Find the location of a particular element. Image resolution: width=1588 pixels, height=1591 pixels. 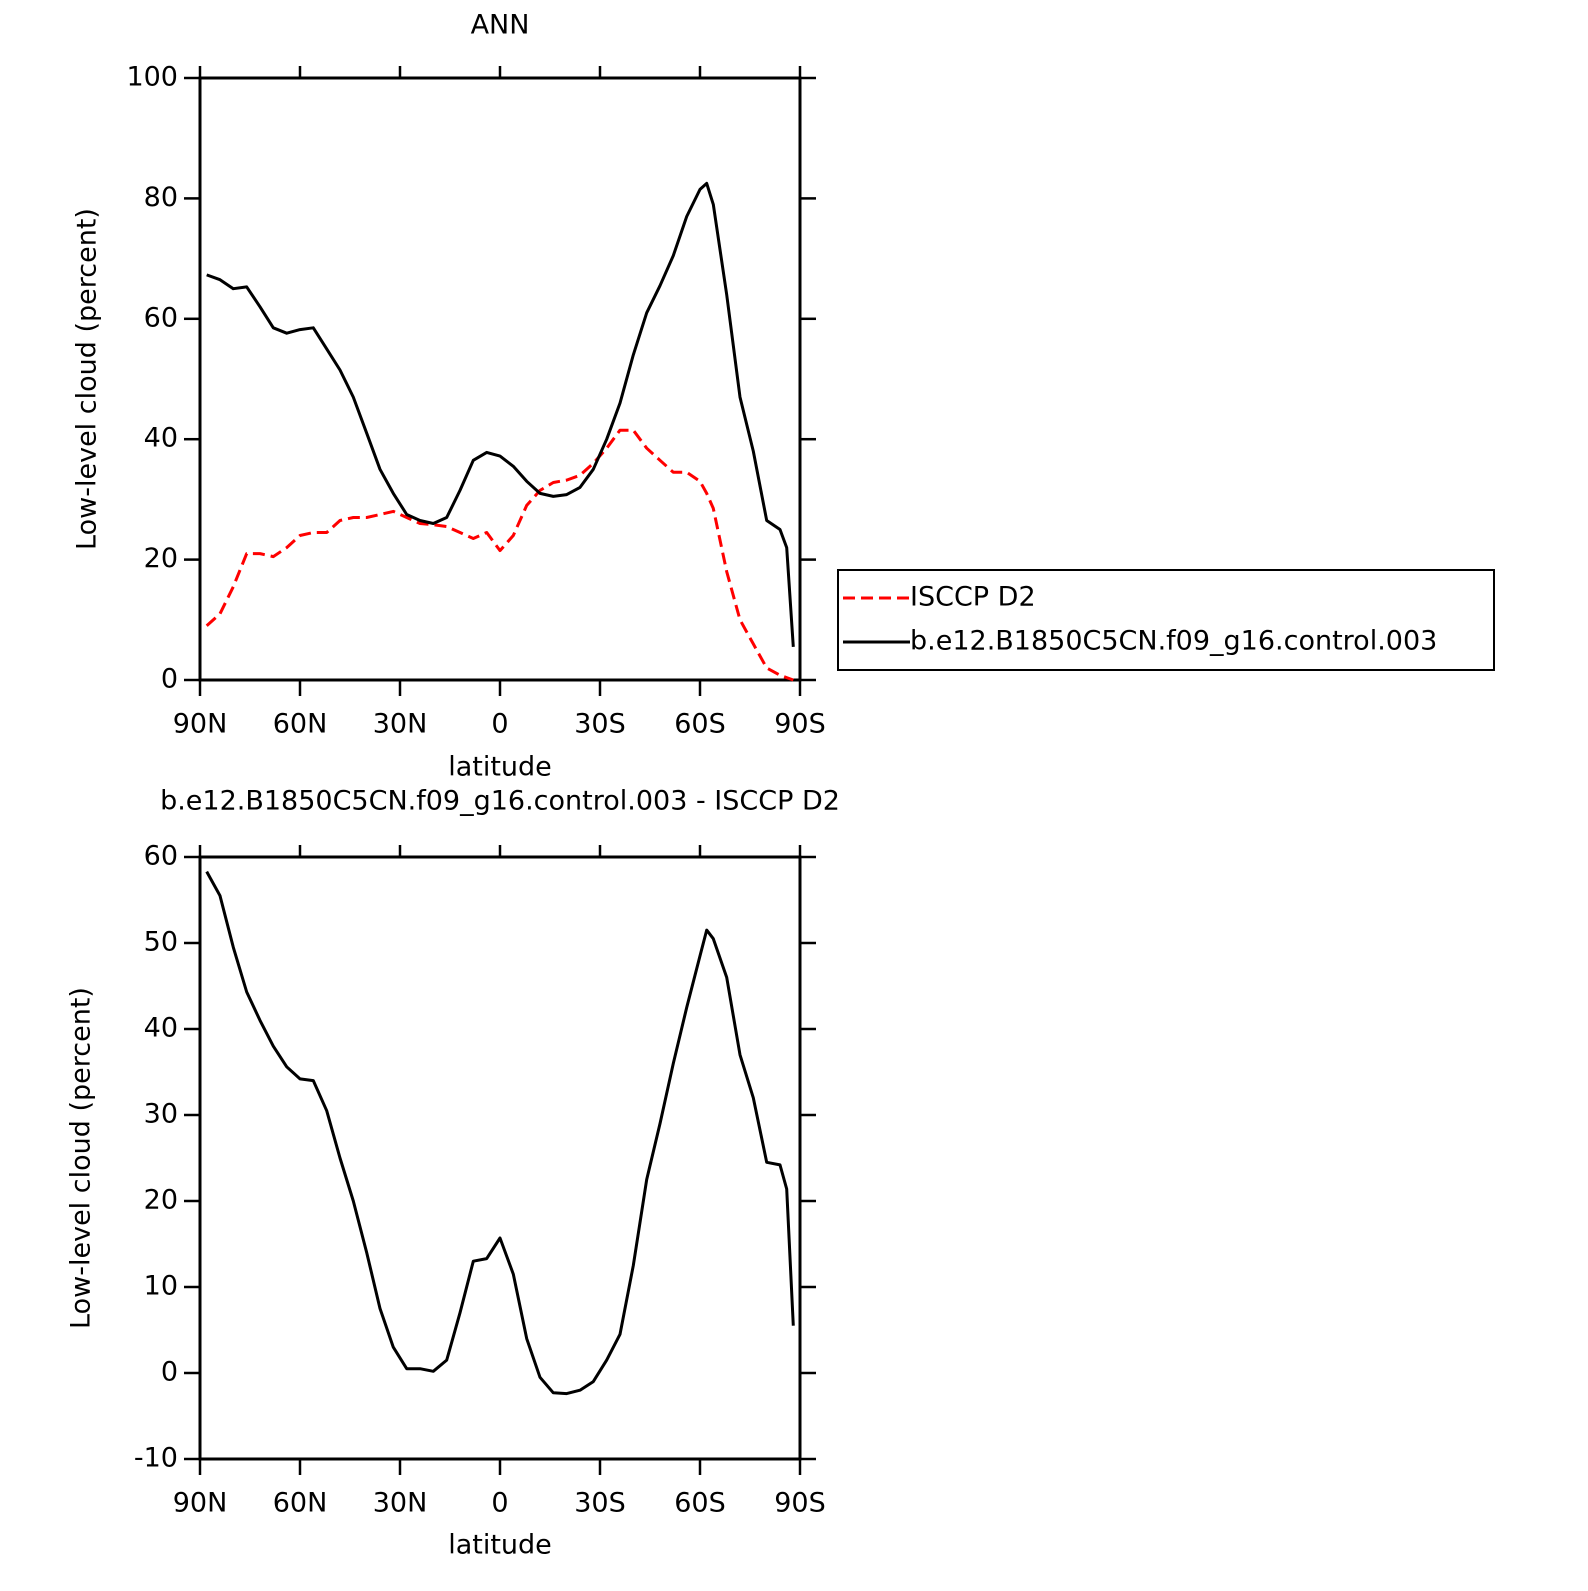

legend-box is located at coordinates (1166, 620).